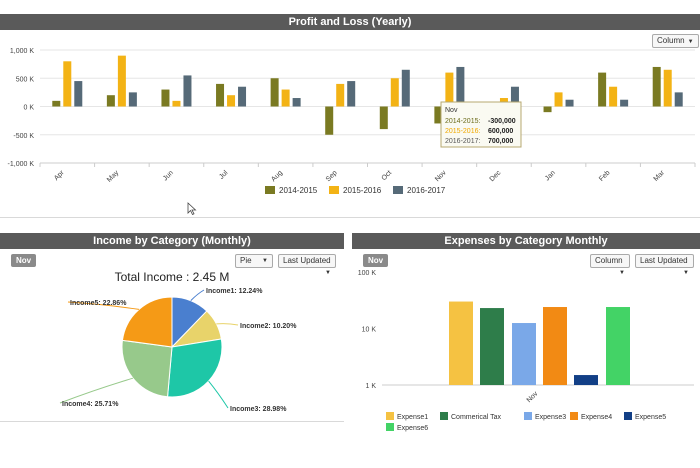 The height and width of the screenshot is (468, 700). What do you see at coordinates (231, 101) in the screenshot?
I see `bar-2015-2016-Jul` at bounding box center [231, 101].